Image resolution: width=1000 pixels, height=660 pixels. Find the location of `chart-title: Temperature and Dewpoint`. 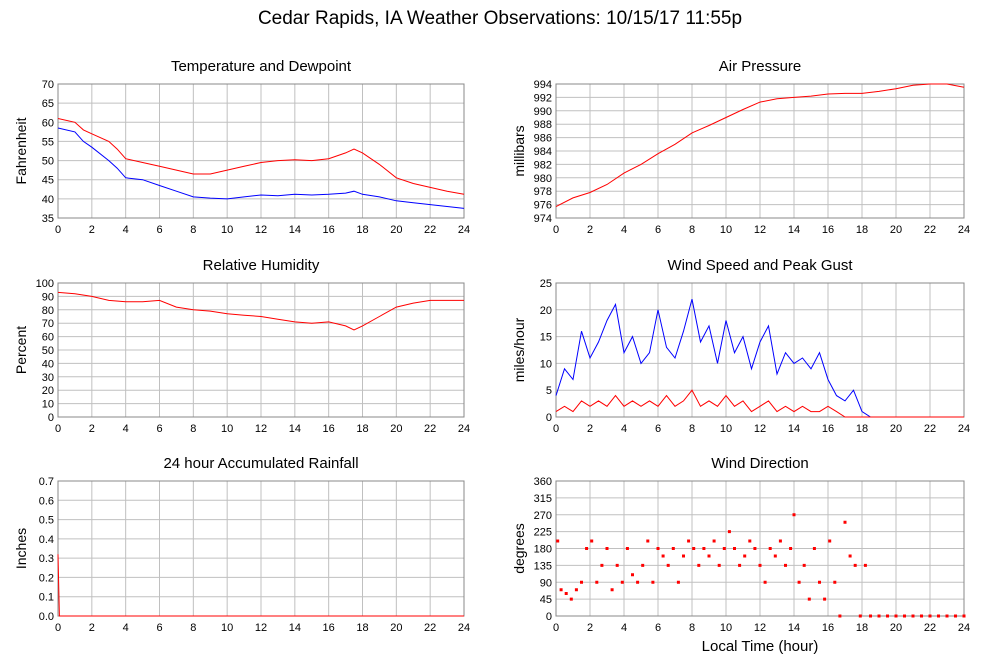

chart-title: Temperature and Dewpoint is located at coordinates (261, 66).